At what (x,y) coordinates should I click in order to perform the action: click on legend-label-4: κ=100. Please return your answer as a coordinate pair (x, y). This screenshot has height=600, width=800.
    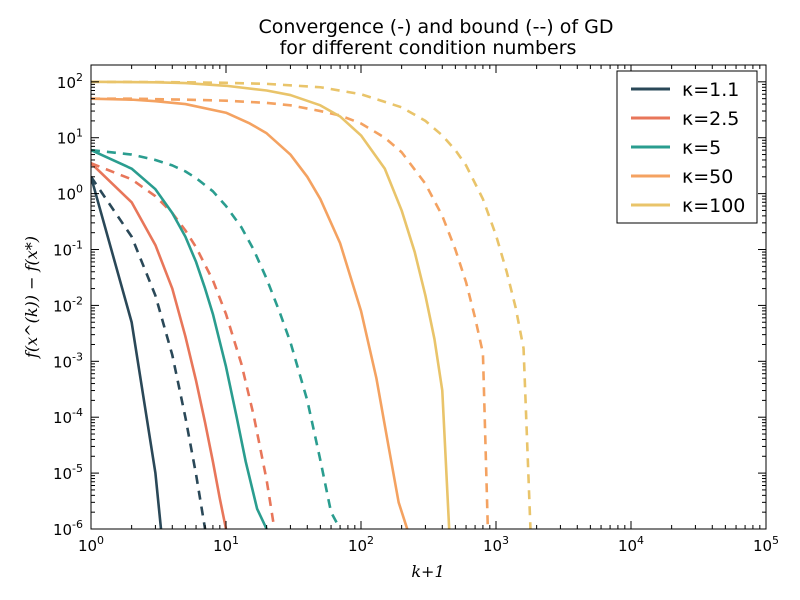
    Looking at the image, I should click on (713, 206).